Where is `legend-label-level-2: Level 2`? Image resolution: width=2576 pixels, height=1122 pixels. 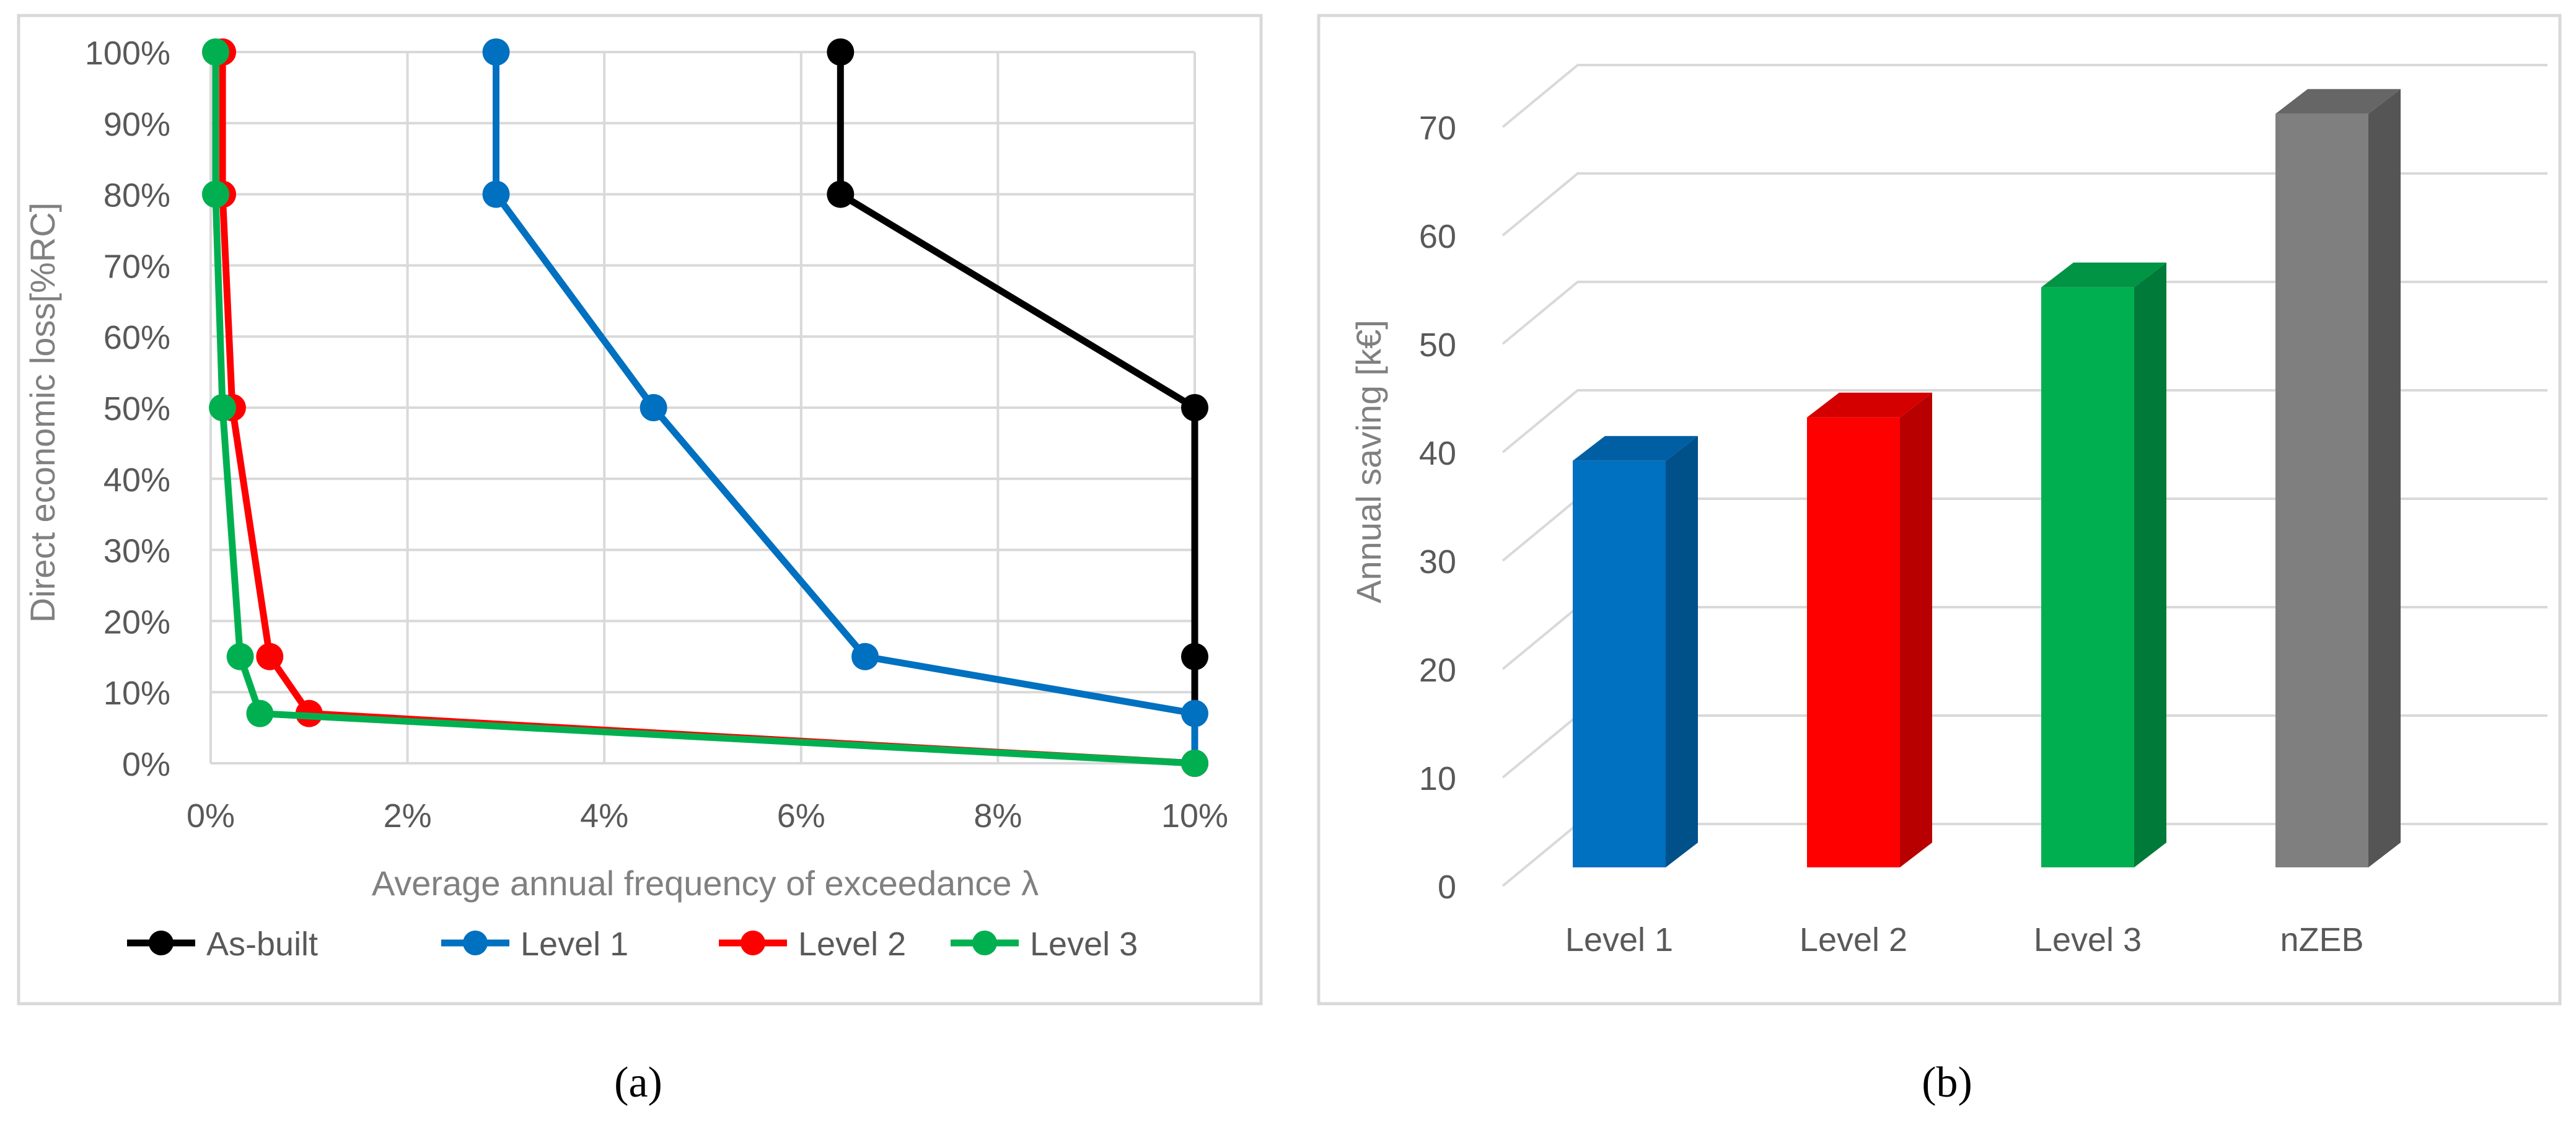 legend-label-level-2: Level 2 is located at coordinates (852, 944).